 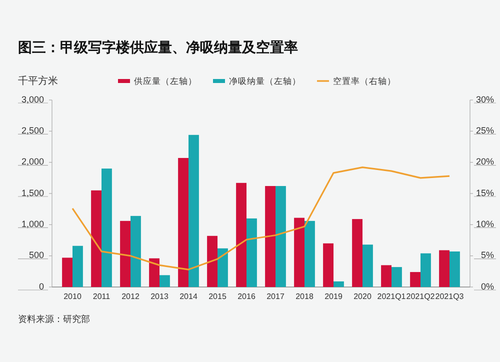 What do you see at coordinates (131, 296) in the screenshot?
I see `x-tick-label: 2012` at bounding box center [131, 296].